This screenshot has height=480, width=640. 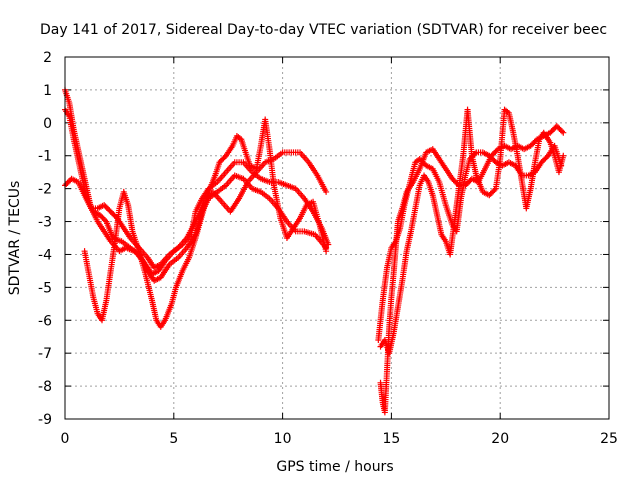 What do you see at coordinates (45, 223) in the screenshot?
I see `y-tick-label: -3` at bounding box center [45, 223].